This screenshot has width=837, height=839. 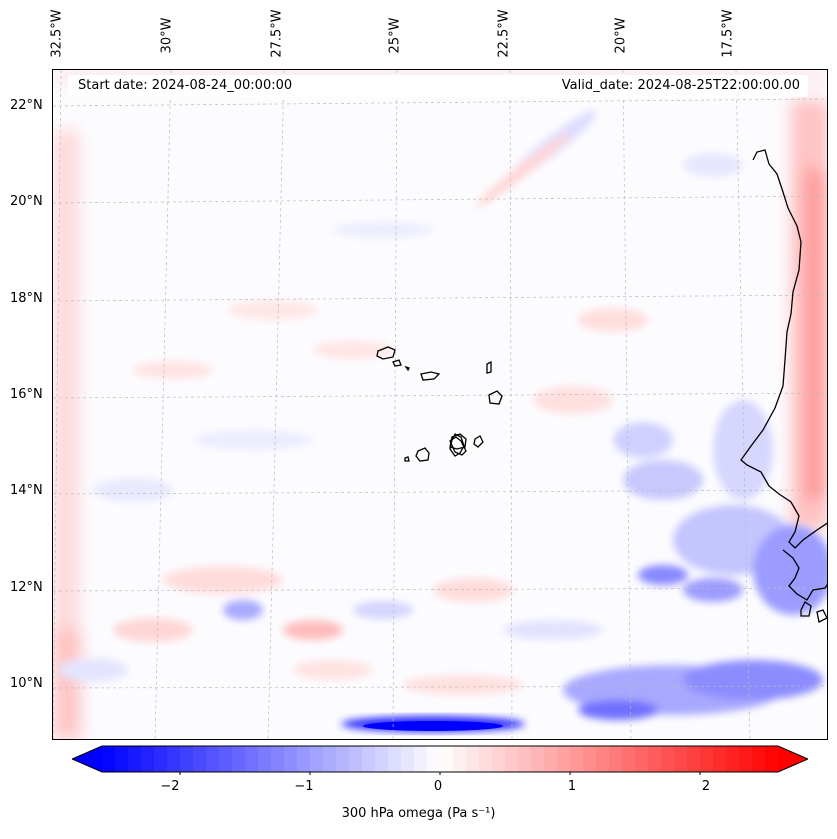 I want to click on lon-label: 27.5°W, so click(x=277, y=33).